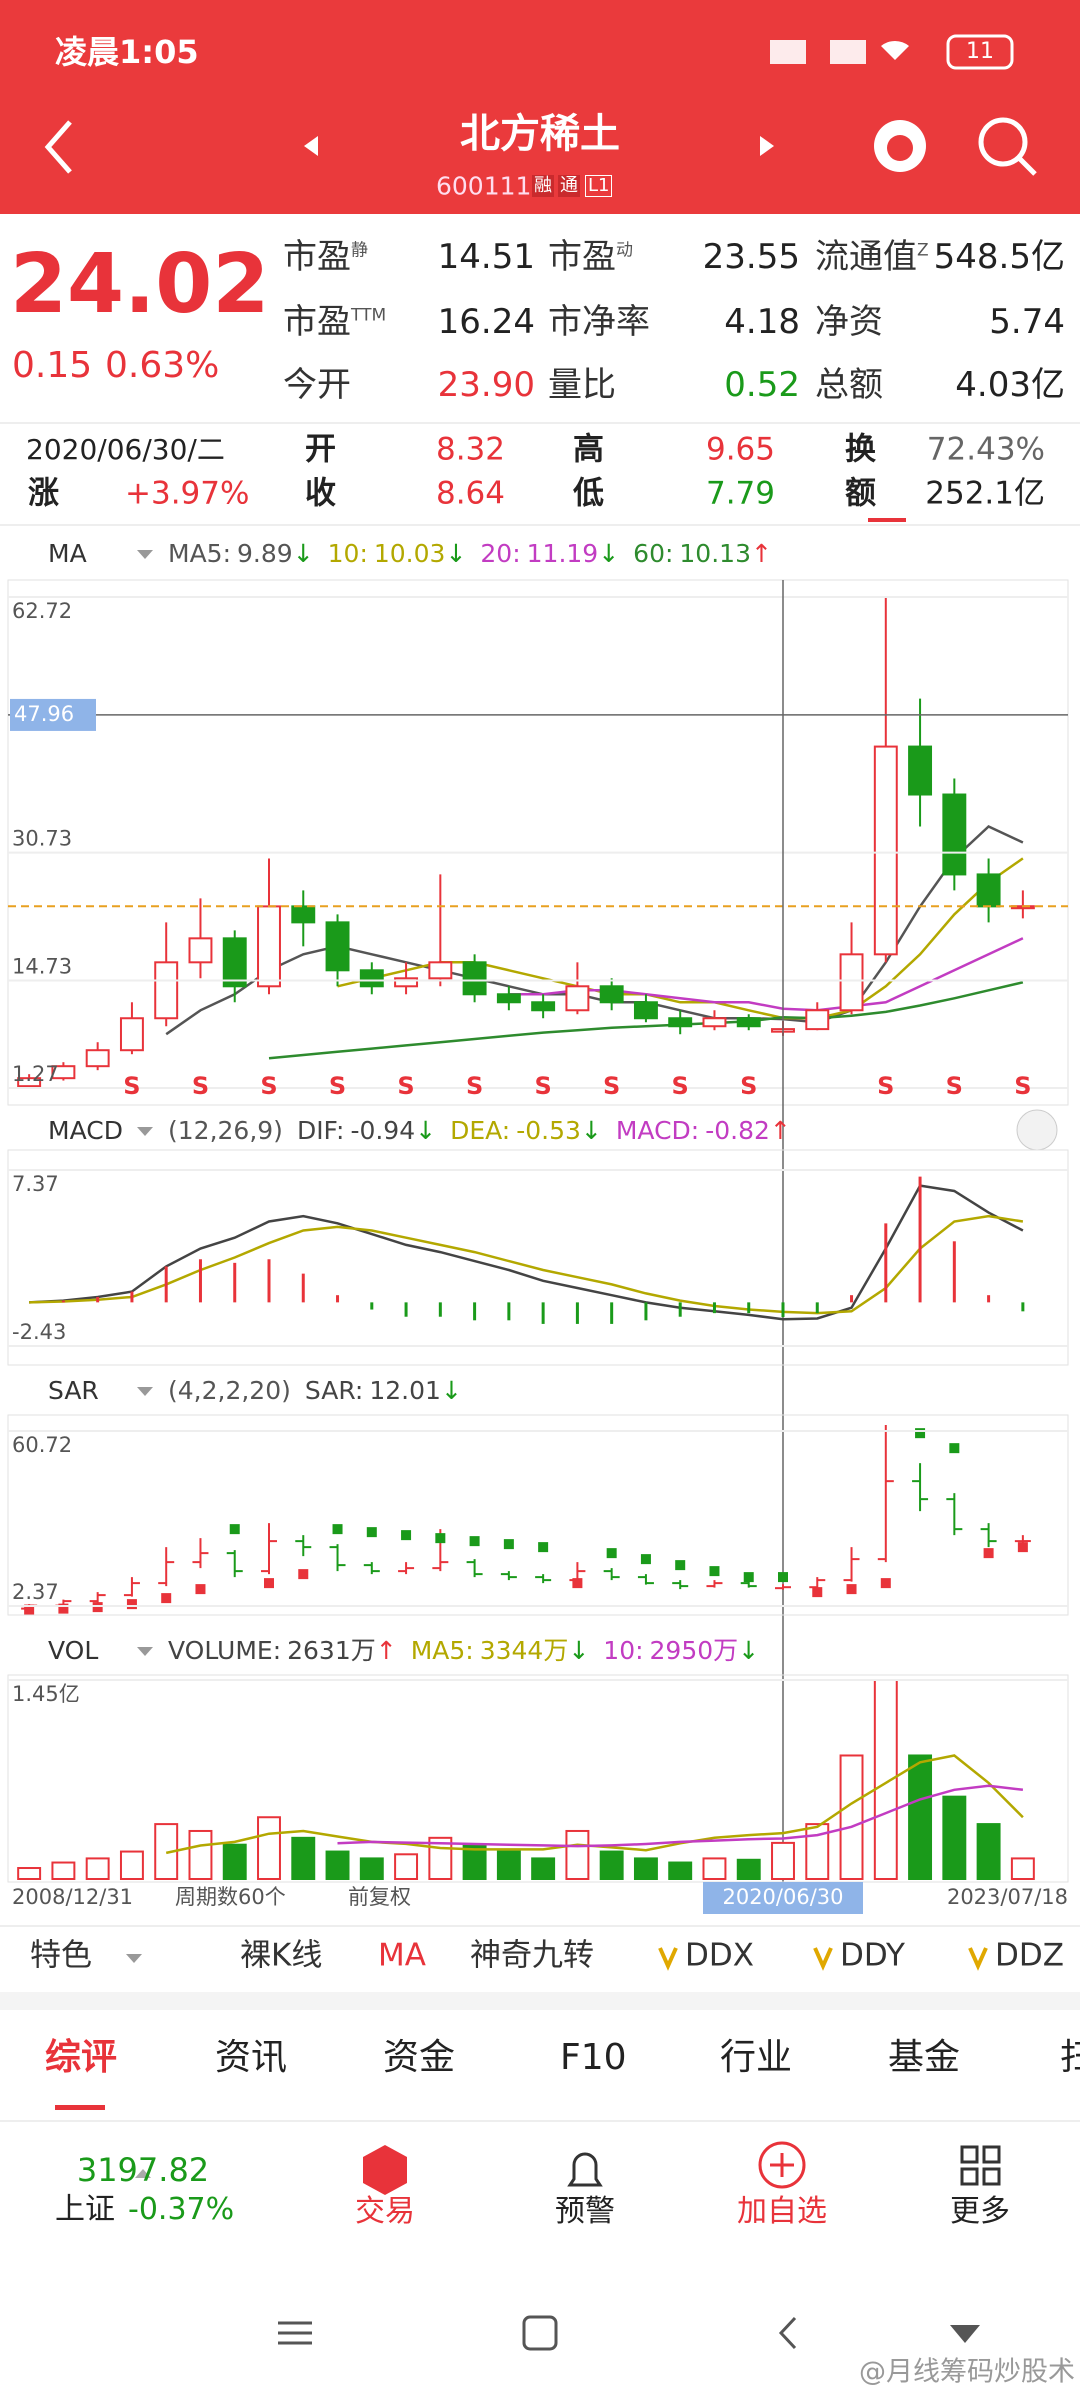  Describe the element at coordinates (229, 1390) in the screenshot. I see `legend-params: (4,2,2,20)` at that location.